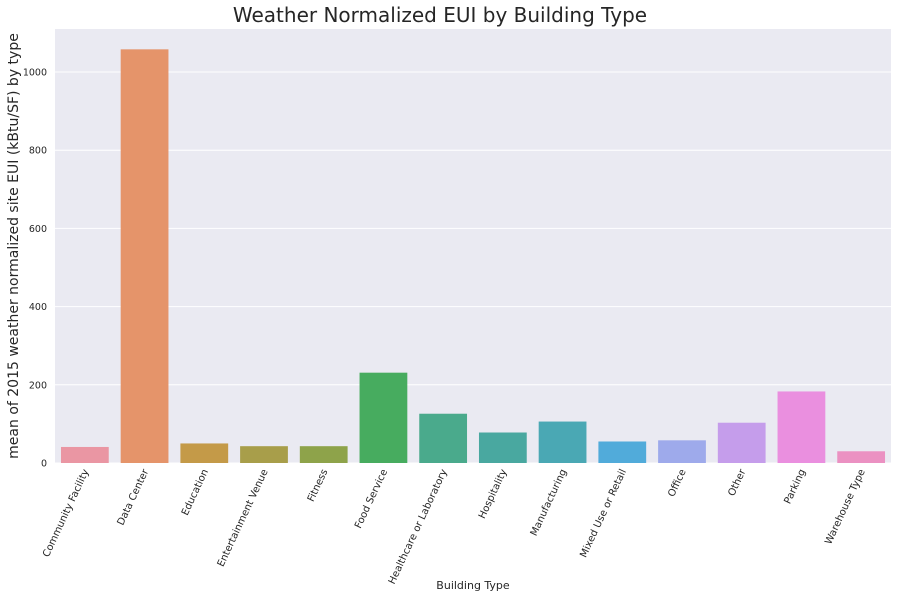 The image size is (898, 598). What do you see at coordinates (38, 151) in the screenshot?
I see `y-tick-label: 800` at bounding box center [38, 151].